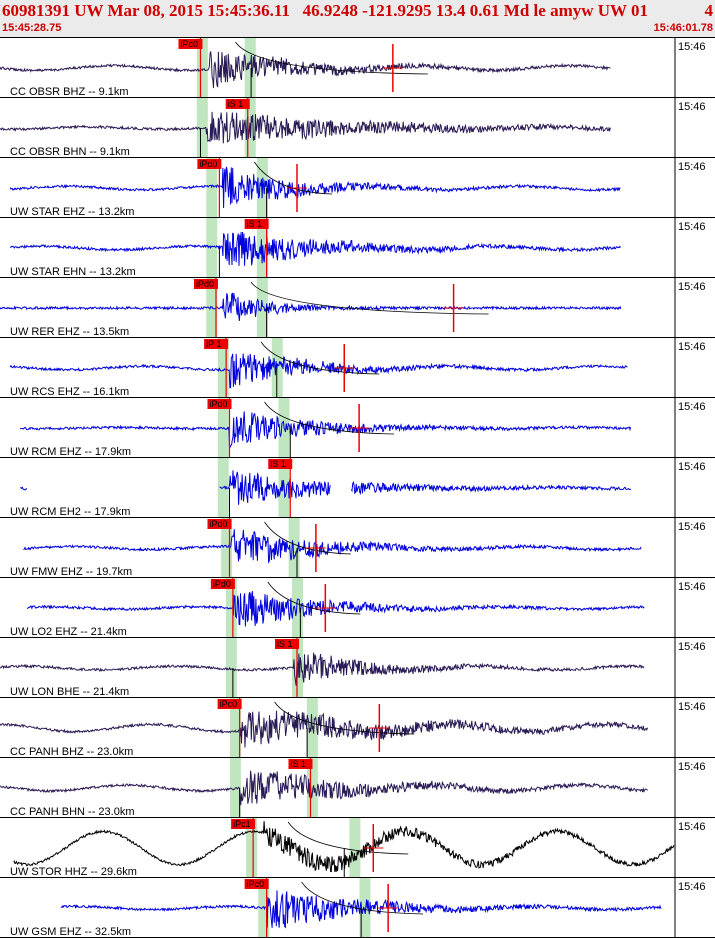 This screenshot has width=715, height=938. I want to click on trace-label-8: UW FMW EHZ -- 19.7km, so click(71, 572).